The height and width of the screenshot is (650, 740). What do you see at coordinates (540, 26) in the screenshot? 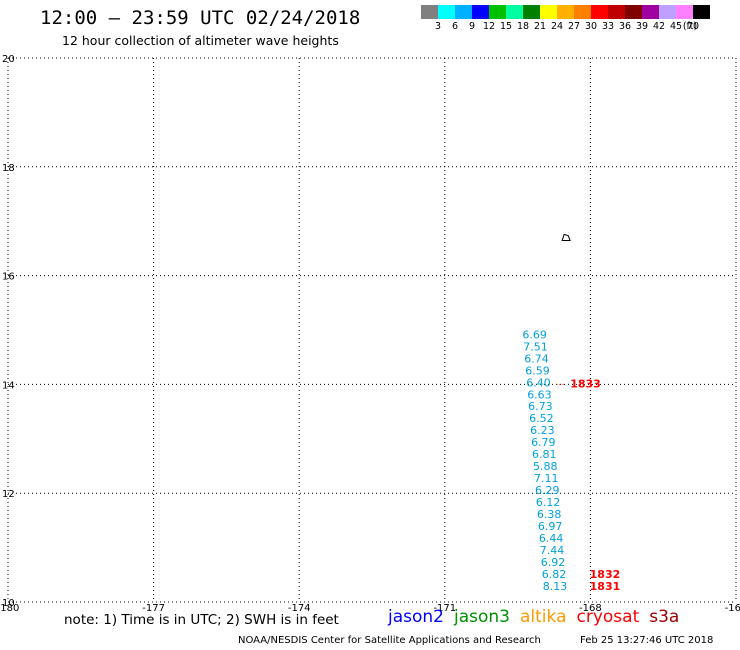
I see `legend-label: 21` at bounding box center [540, 26].